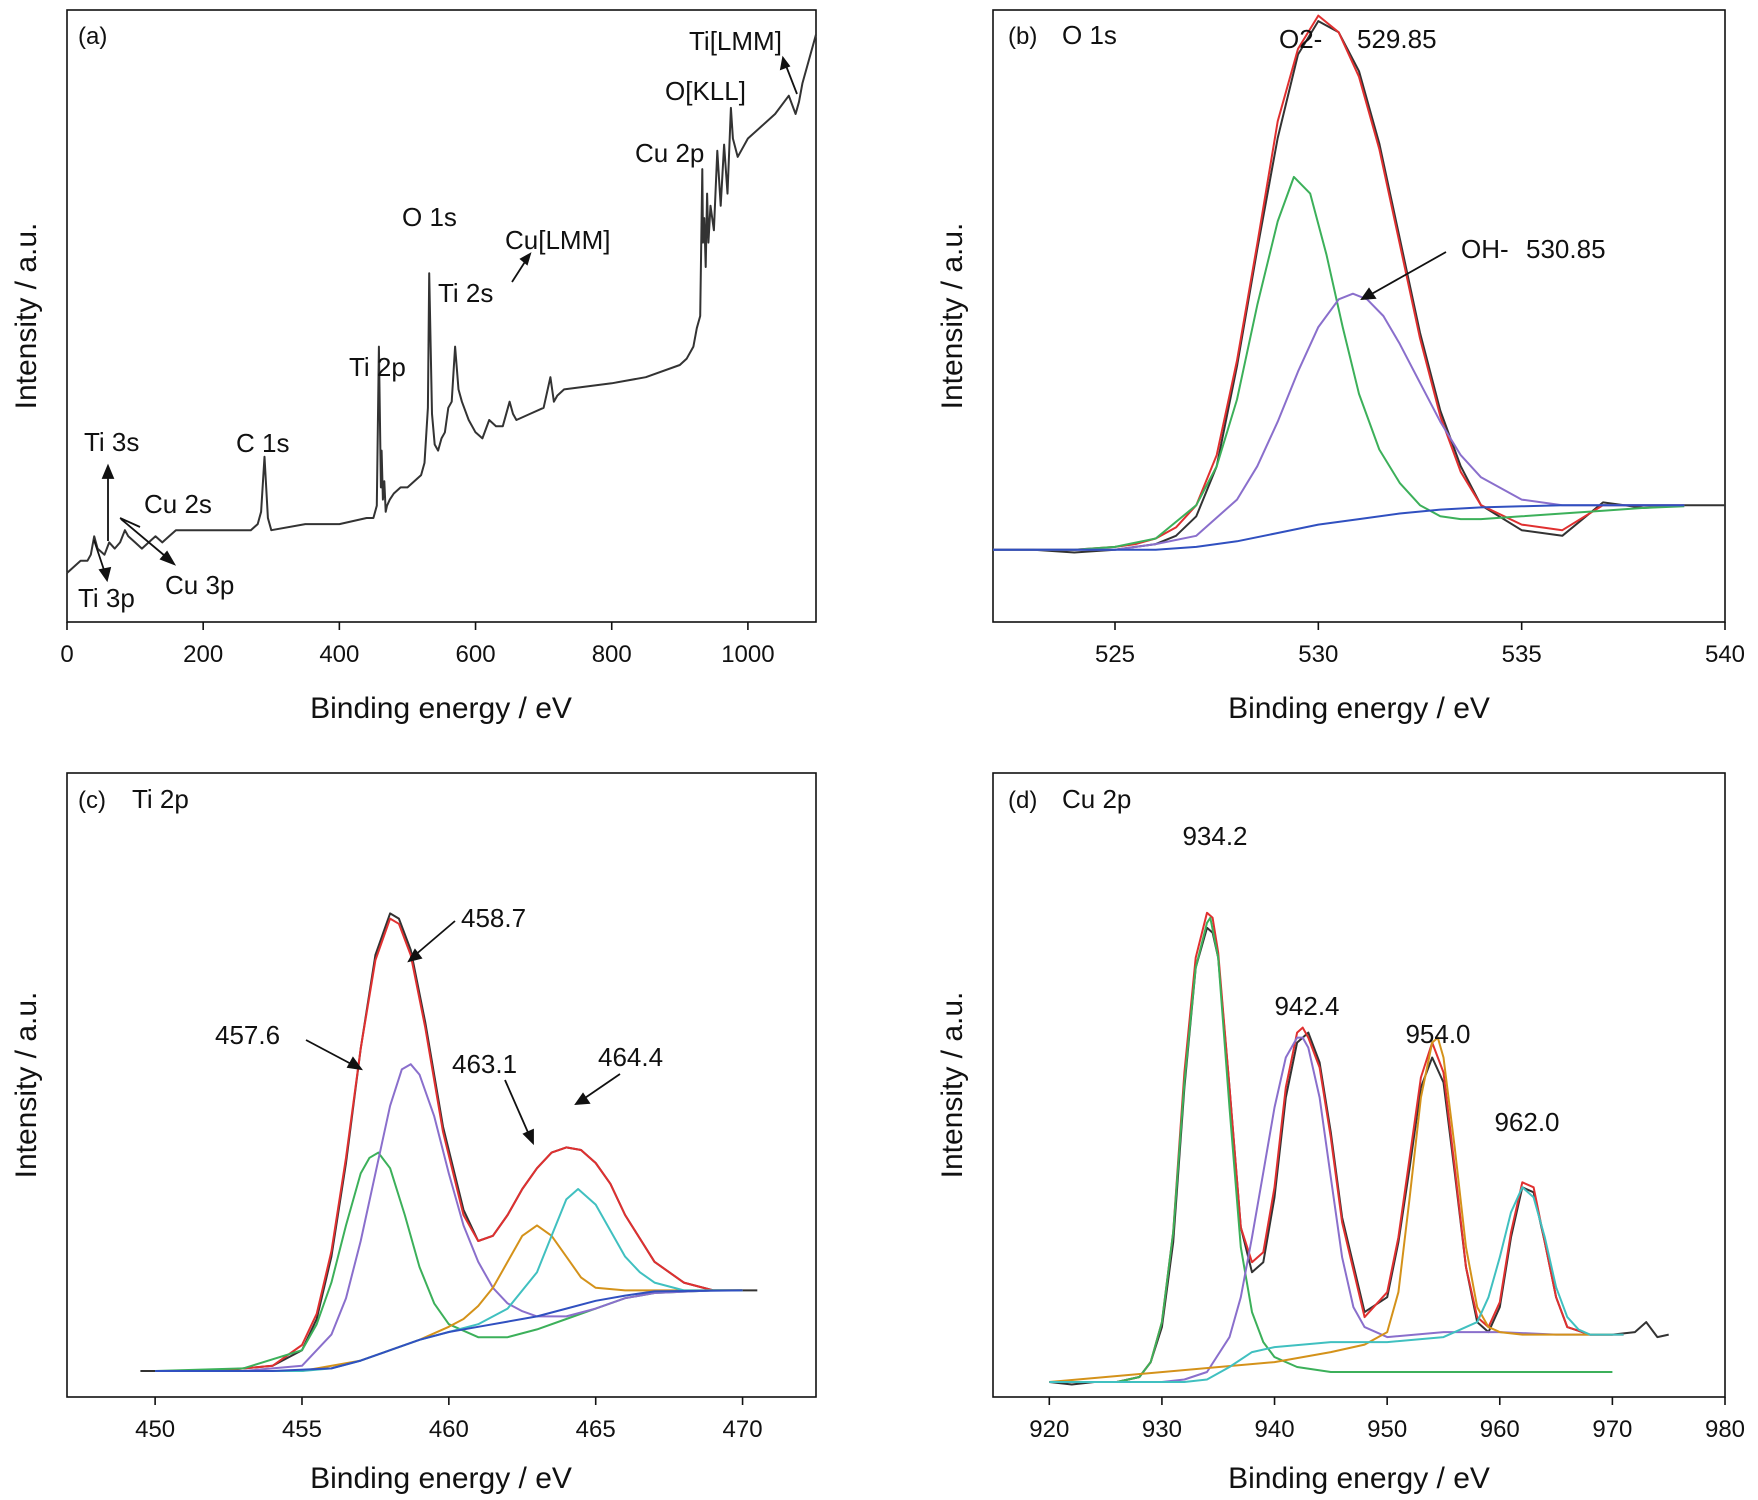  What do you see at coordinates (1359, 708) in the screenshot?
I see `x-axis-label-b: Binding energy / eV` at bounding box center [1359, 708].